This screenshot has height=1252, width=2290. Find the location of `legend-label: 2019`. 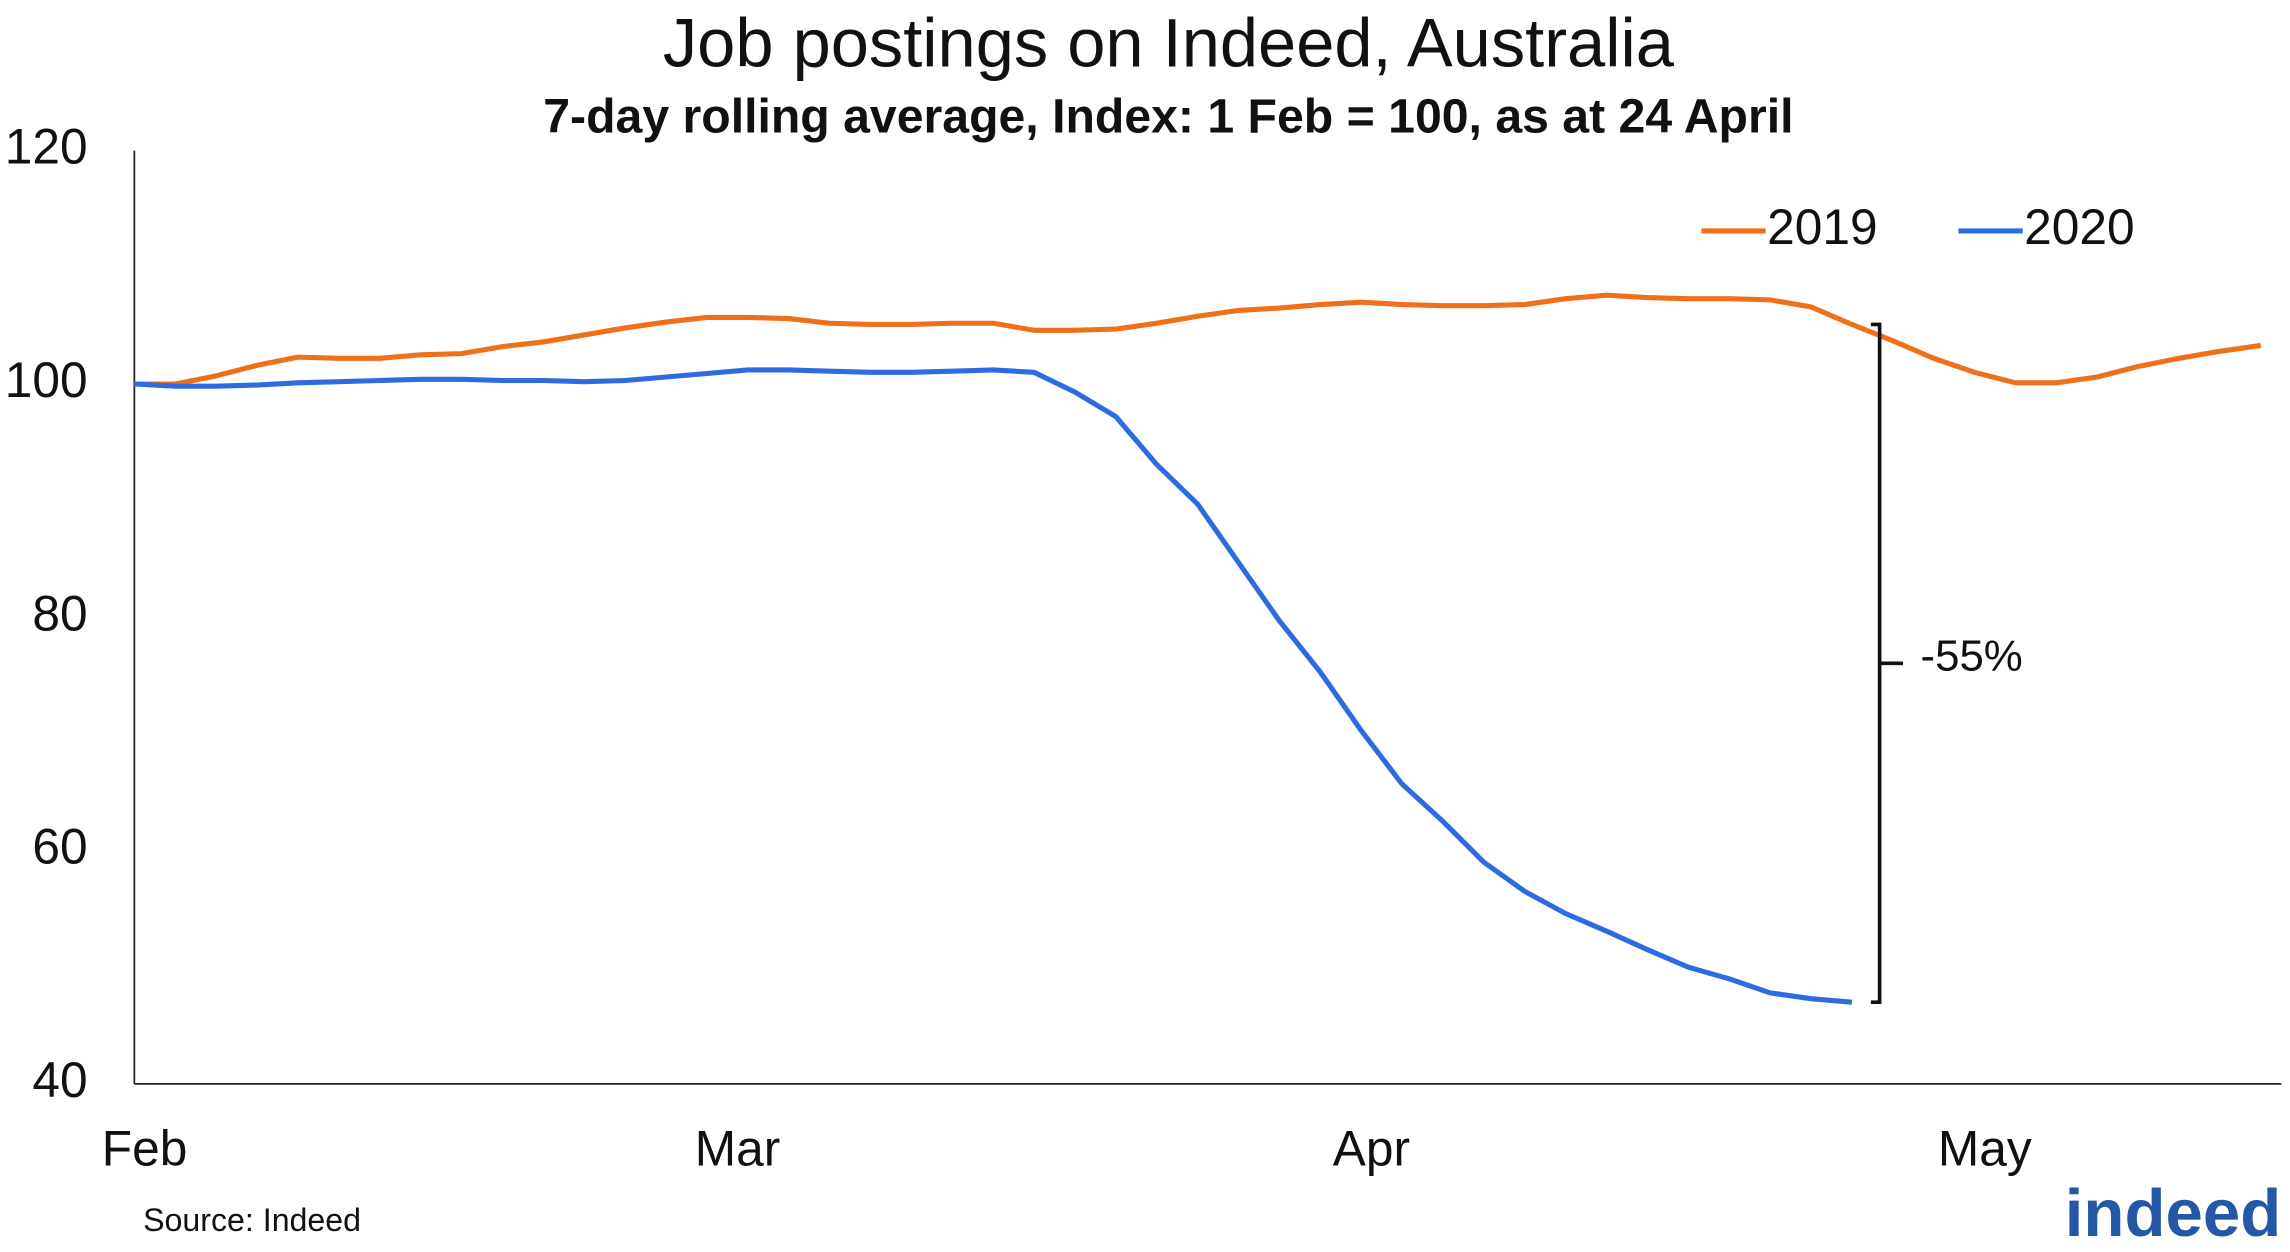

legend-label: 2019 is located at coordinates (1822, 227).